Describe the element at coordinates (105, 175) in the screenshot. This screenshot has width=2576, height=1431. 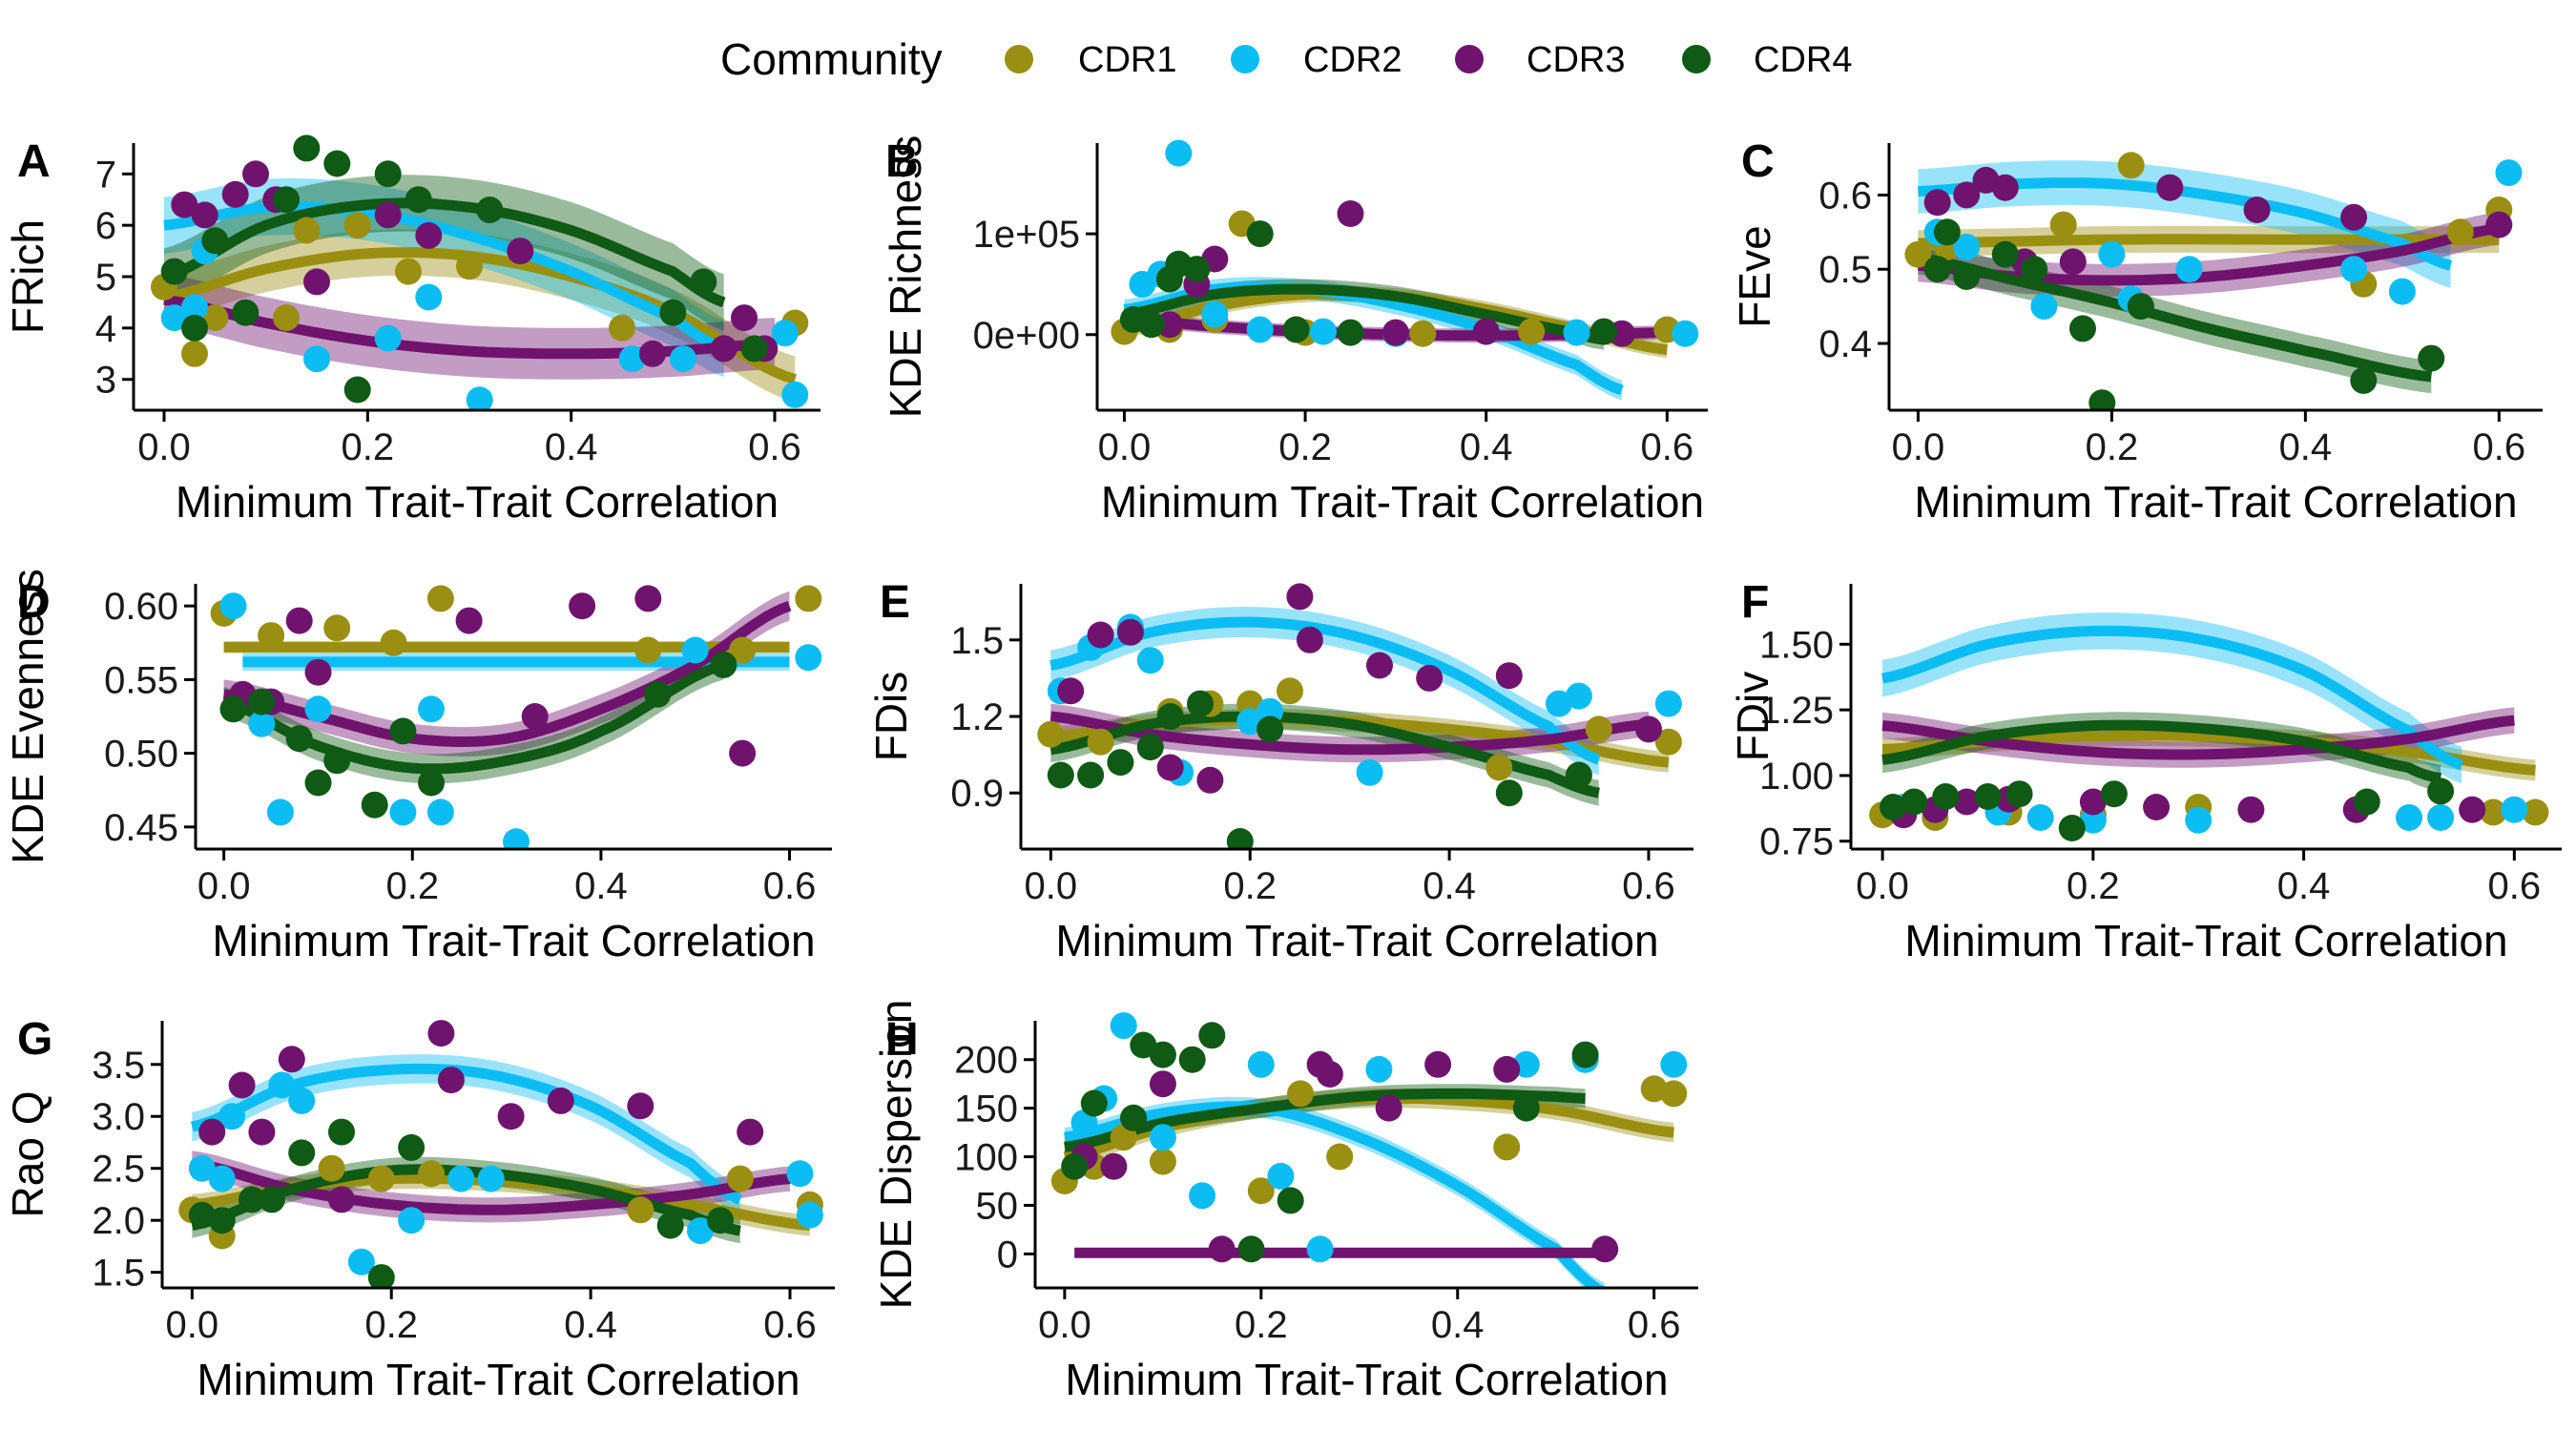
I see `y-tick-label: 7` at that location.